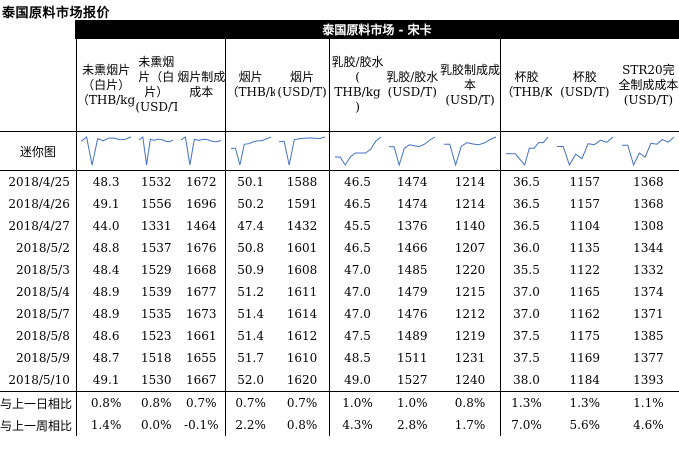 The width and height of the screenshot is (679, 459). I want to click on table-cell: 1207, so click(470, 248).